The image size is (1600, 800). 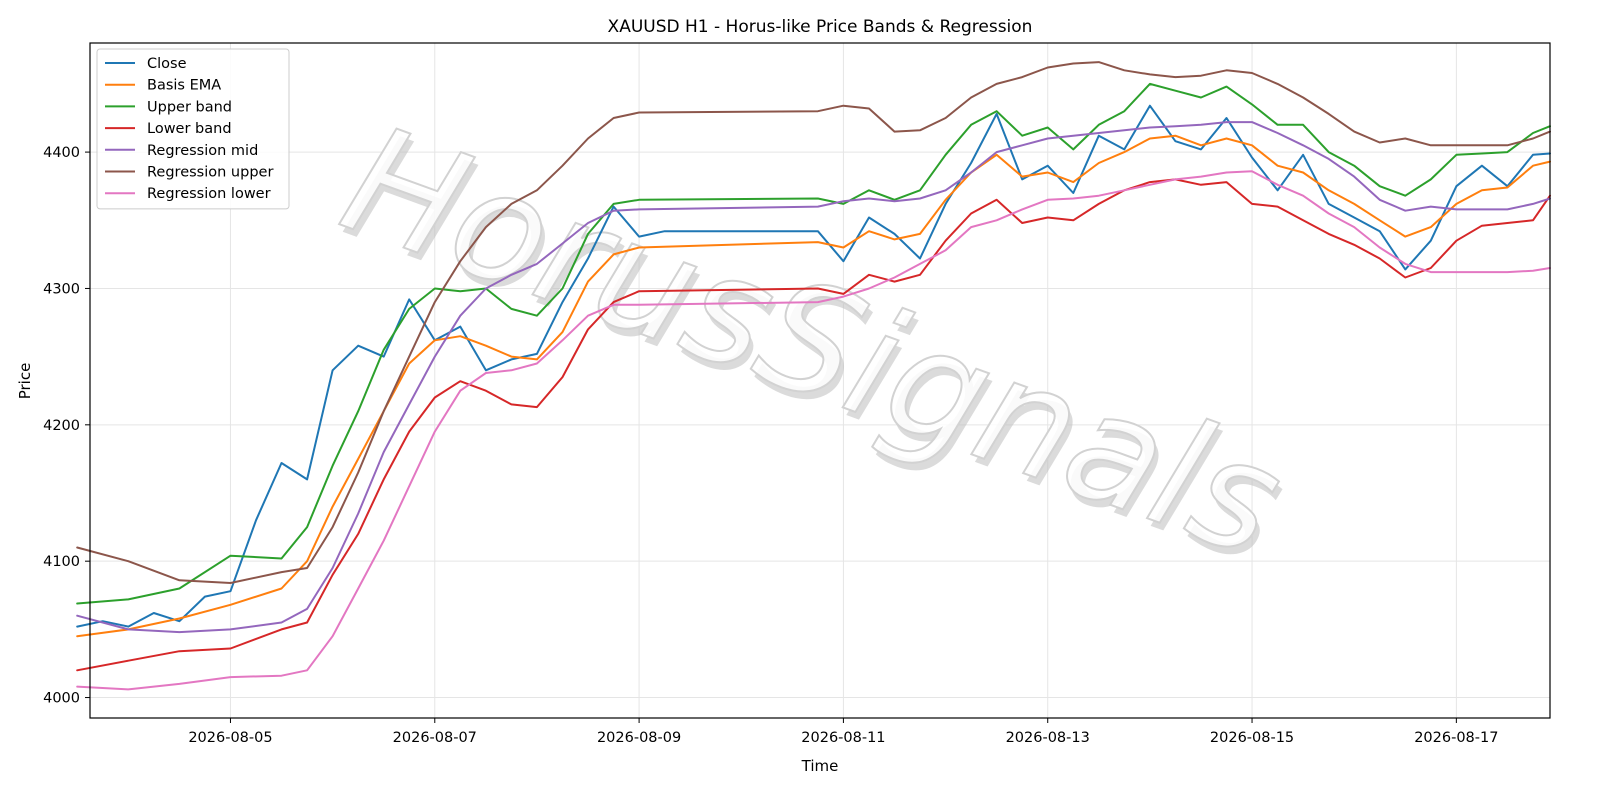 I want to click on y-tick-label: 4100, so click(x=61, y=562).